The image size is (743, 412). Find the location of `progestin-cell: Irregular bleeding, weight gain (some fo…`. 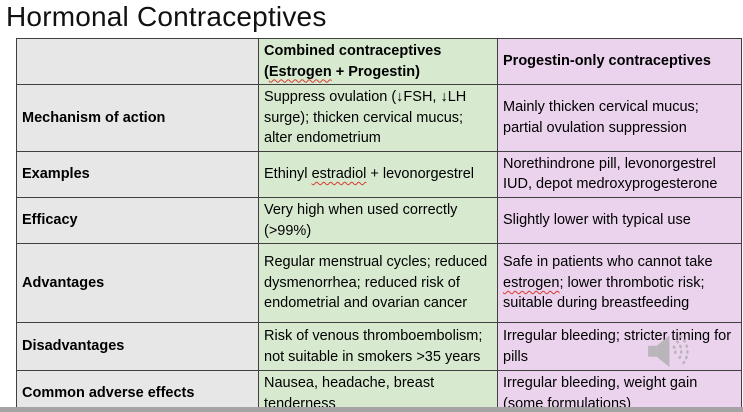

progestin-cell: Irregular bleeding, weight gain (some fo… is located at coordinates (619, 391).